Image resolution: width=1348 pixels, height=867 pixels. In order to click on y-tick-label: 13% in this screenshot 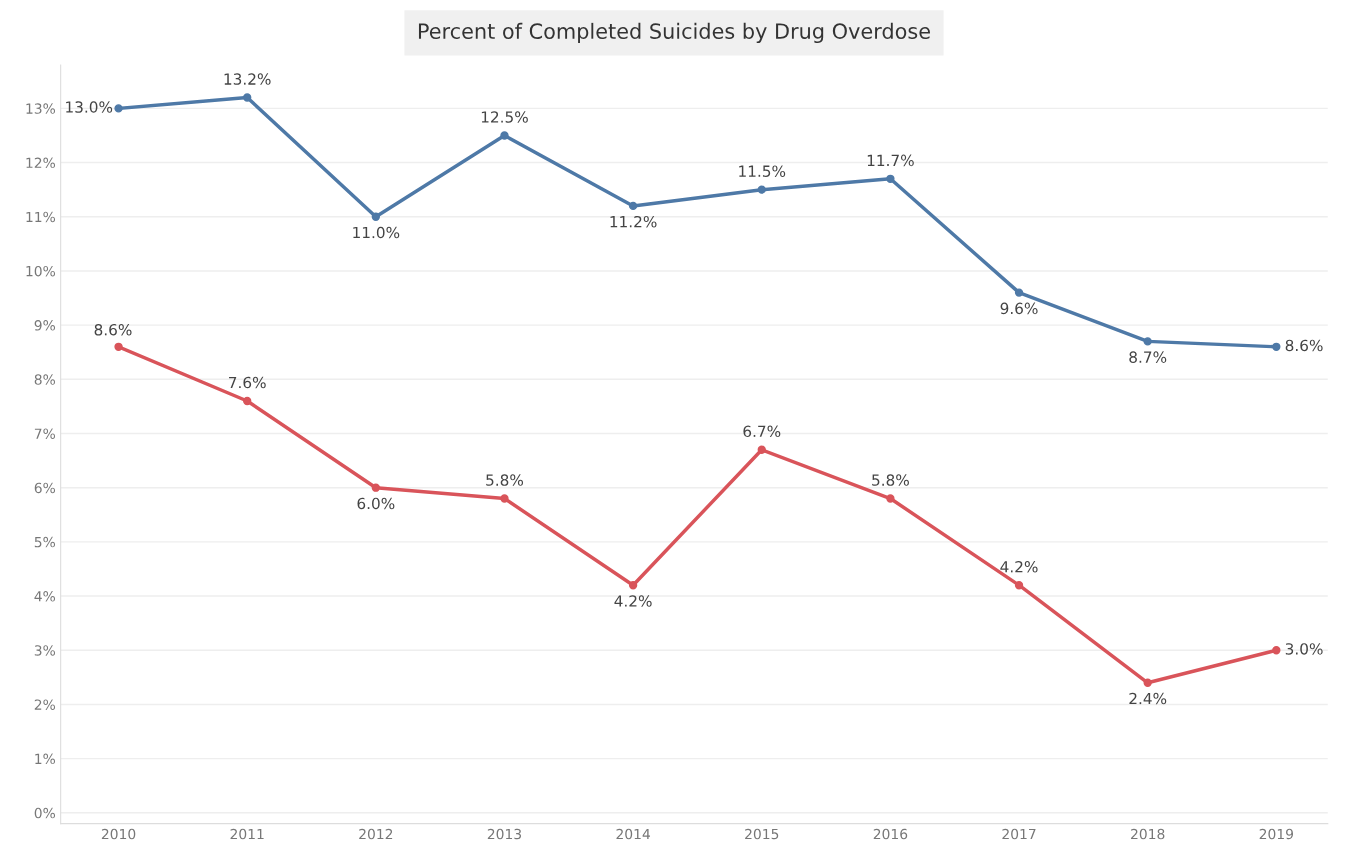, I will do `click(41, 108)`.